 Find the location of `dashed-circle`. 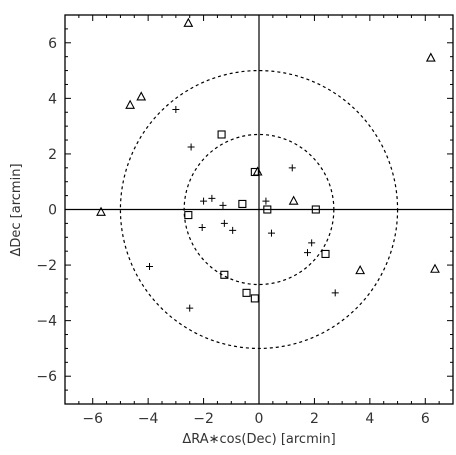

dashed-circle is located at coordinates (259, 209).